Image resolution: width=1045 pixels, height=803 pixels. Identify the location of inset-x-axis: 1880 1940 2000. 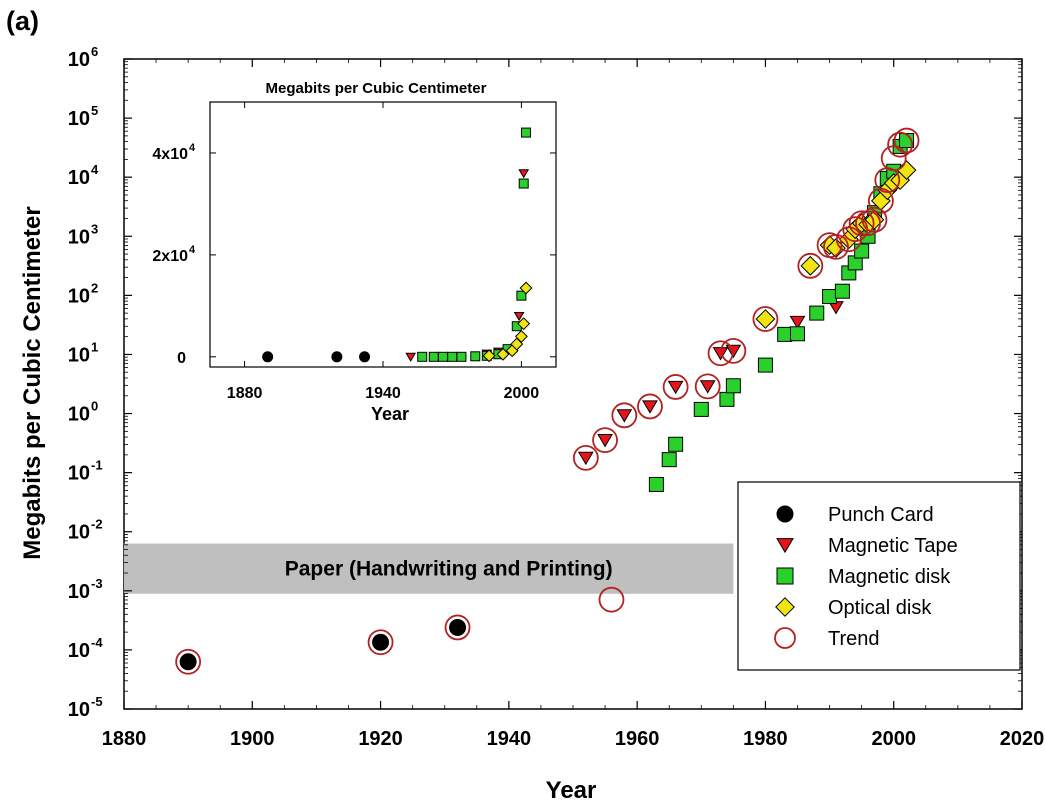
(383, 252).